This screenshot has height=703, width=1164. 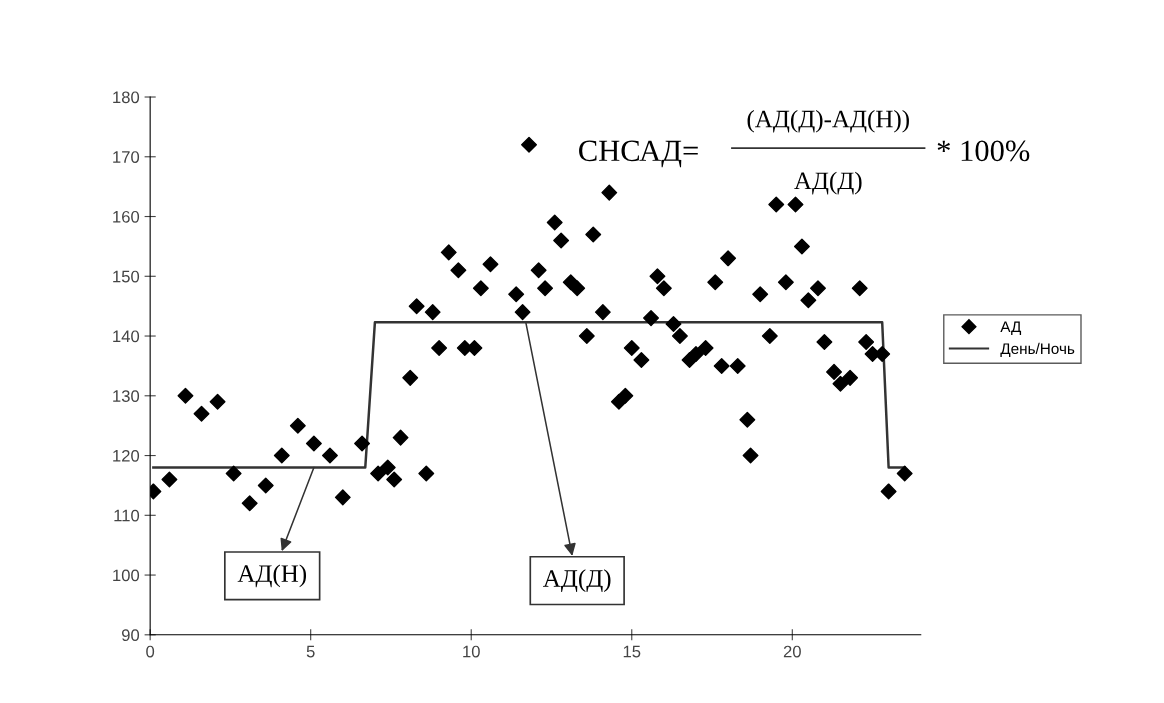 What do you see at coordinates (126, 157) in the screenshot?
I see `y-tick-label: 170` at bounding box center [126, 157].